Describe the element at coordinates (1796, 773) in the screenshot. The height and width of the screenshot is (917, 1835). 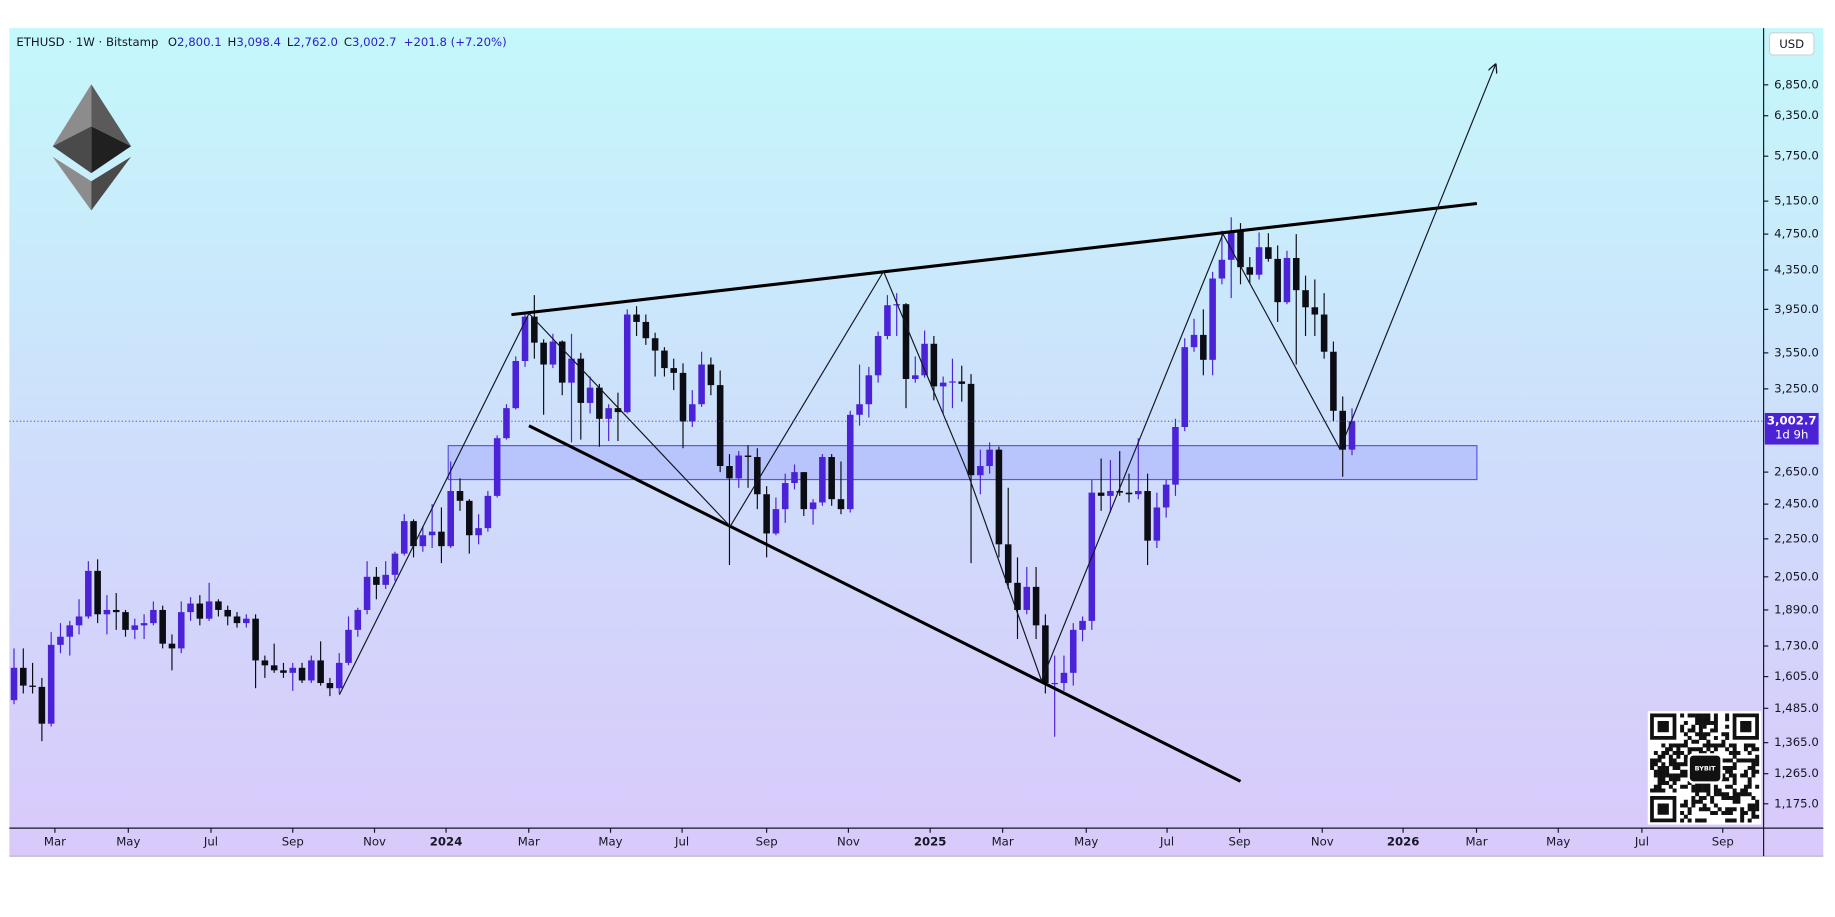
I see `y-tick-label: 1,265.0` at that location.